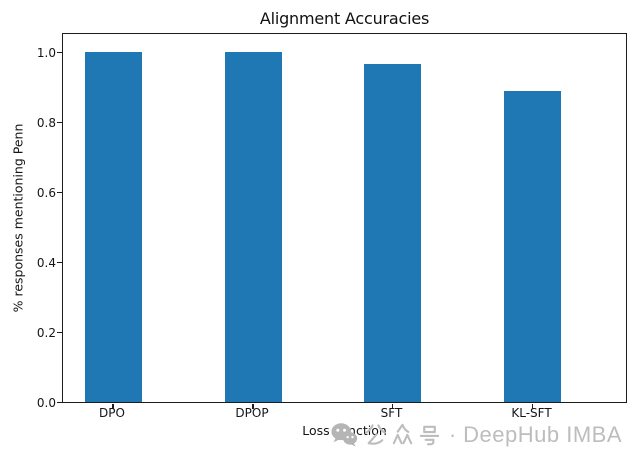  I want to click on watermark-brand: DeepHub IMBA, so click(542, 434).